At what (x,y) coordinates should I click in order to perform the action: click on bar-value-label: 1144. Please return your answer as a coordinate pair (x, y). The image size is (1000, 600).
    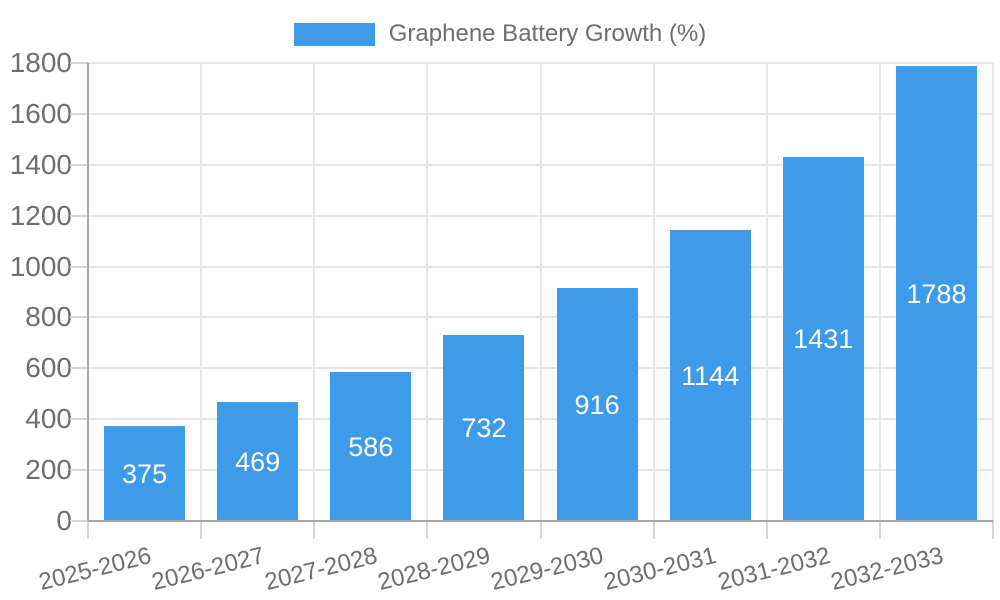
    Looking at the image, I should click on (710, 375).